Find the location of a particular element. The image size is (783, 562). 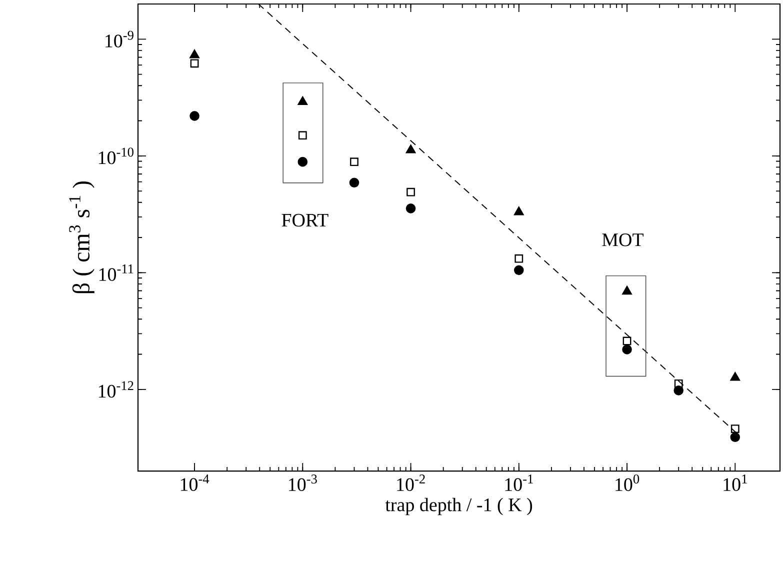

x-tick-label: 10$^{-1}$ is located at coordinates (519, 483).